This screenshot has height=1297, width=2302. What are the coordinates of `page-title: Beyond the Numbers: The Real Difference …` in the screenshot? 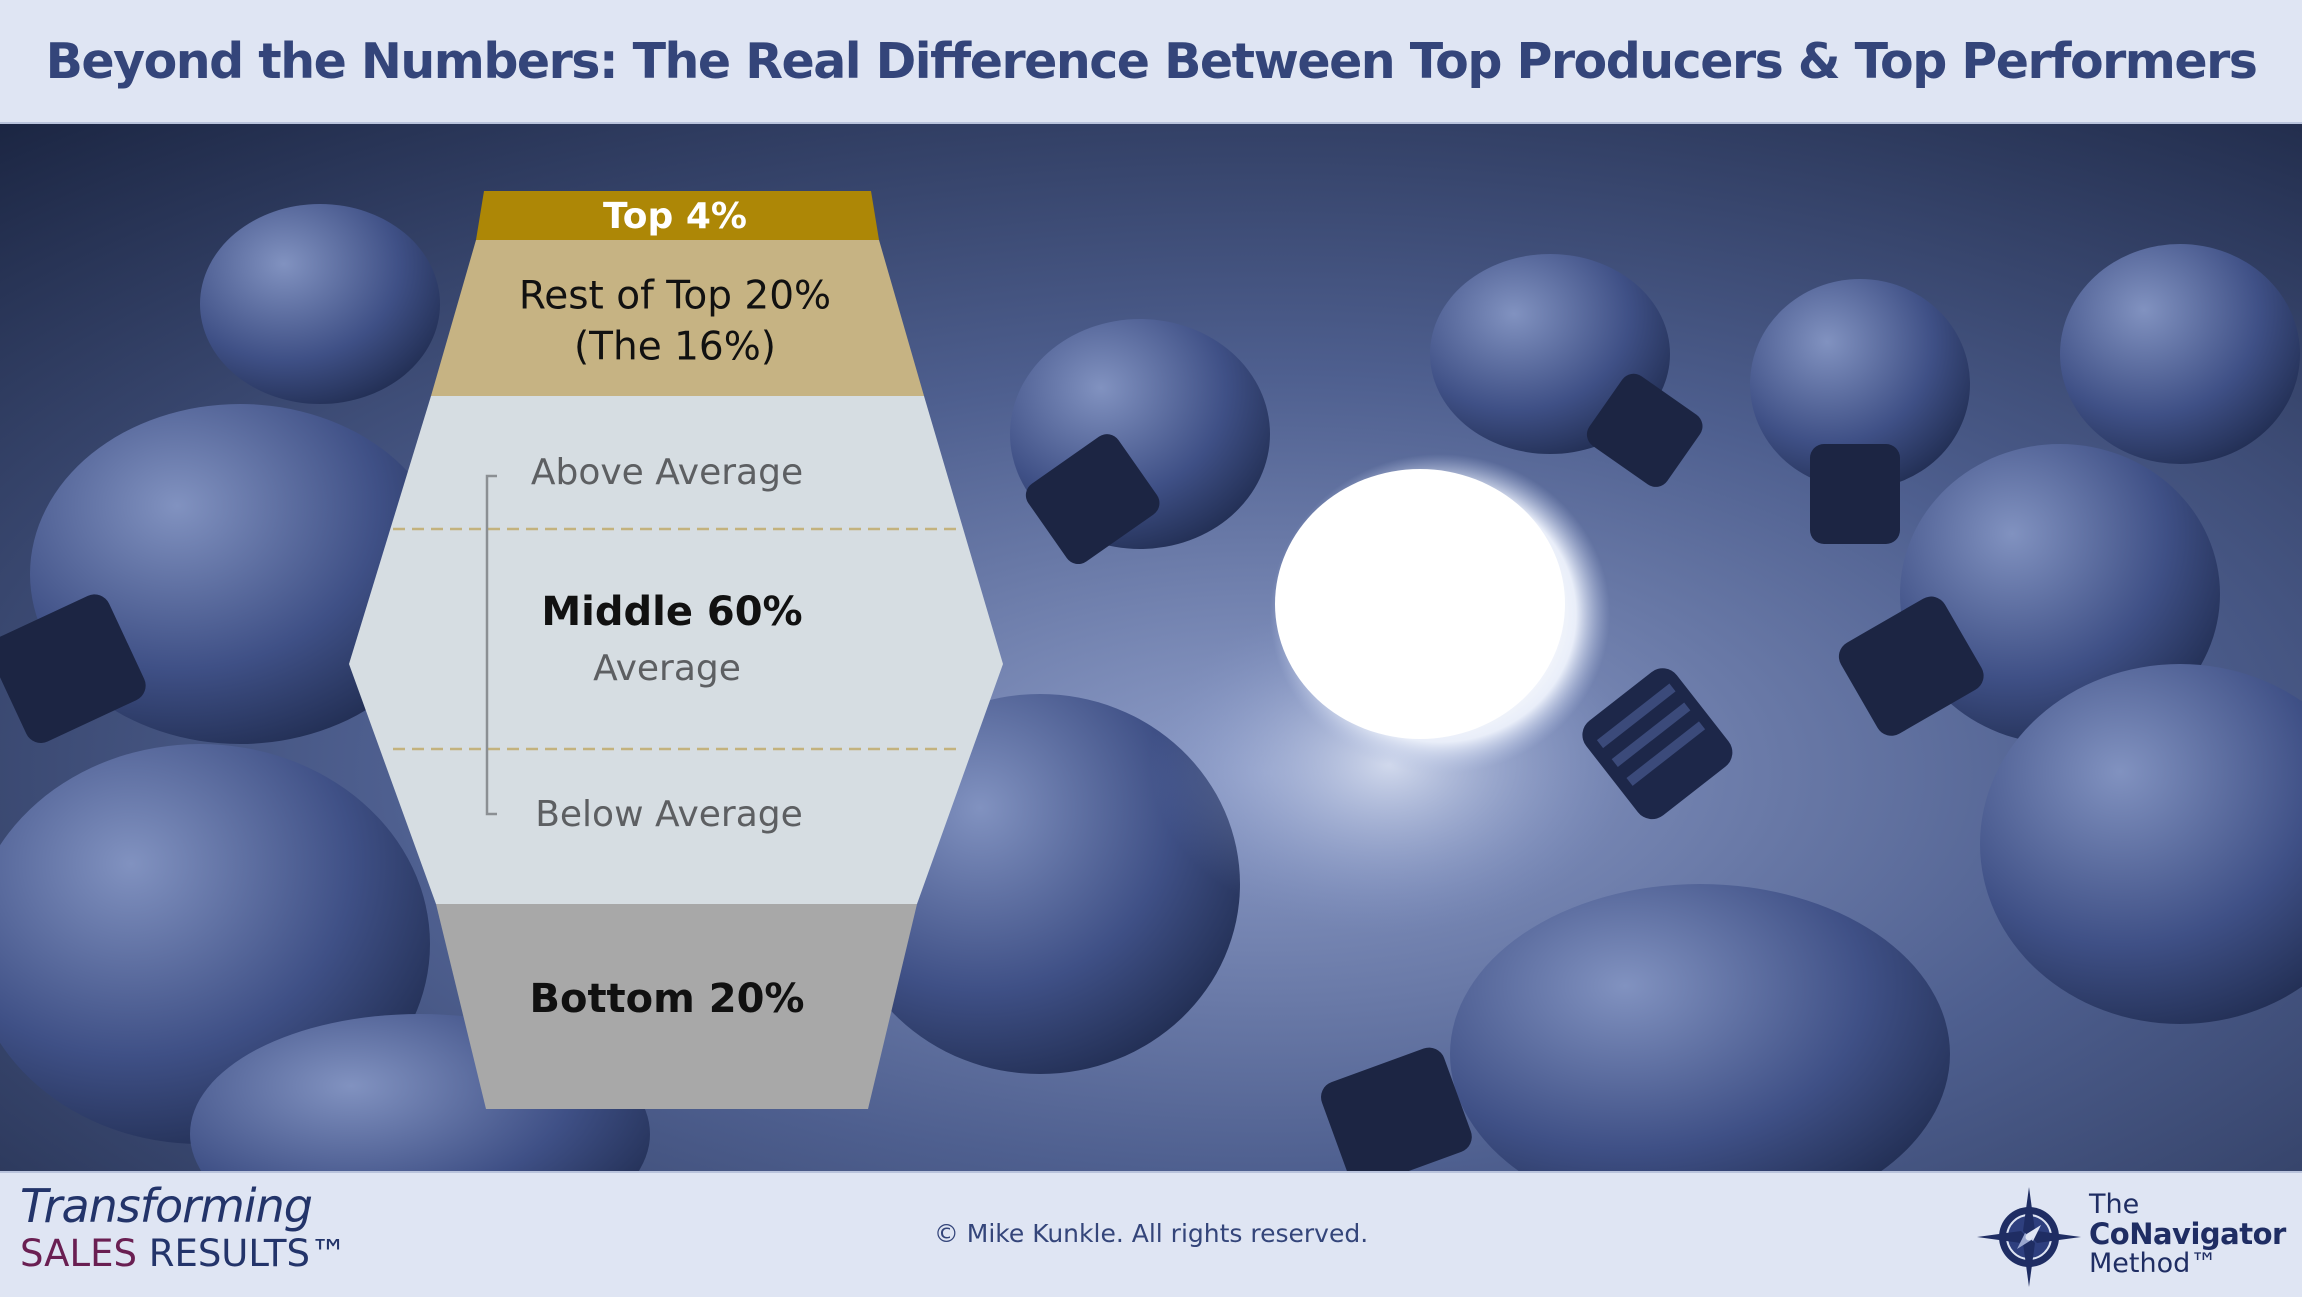 It's located at (1151, 61).